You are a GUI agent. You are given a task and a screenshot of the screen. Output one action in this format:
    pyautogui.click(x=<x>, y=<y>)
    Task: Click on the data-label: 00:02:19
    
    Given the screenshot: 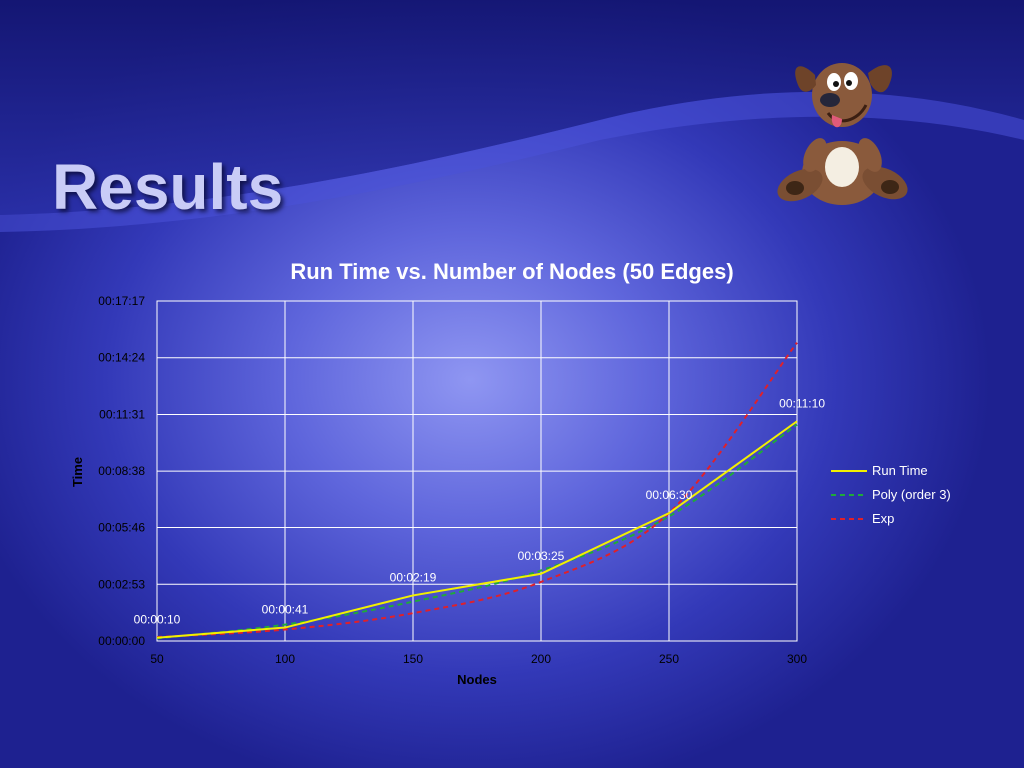 What is the action you would take?
    pyautogui.click(x=413, y=577)
    